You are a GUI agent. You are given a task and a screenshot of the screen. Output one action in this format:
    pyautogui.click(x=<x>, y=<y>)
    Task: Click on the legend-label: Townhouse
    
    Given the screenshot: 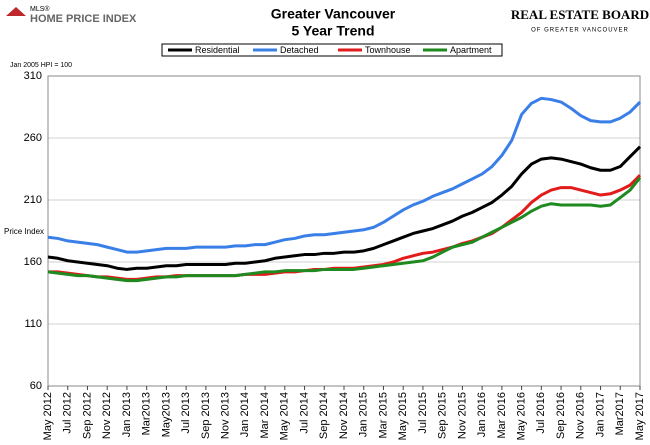 What is the action you would take?
    pyautogui.click(x=388, y=50)
    